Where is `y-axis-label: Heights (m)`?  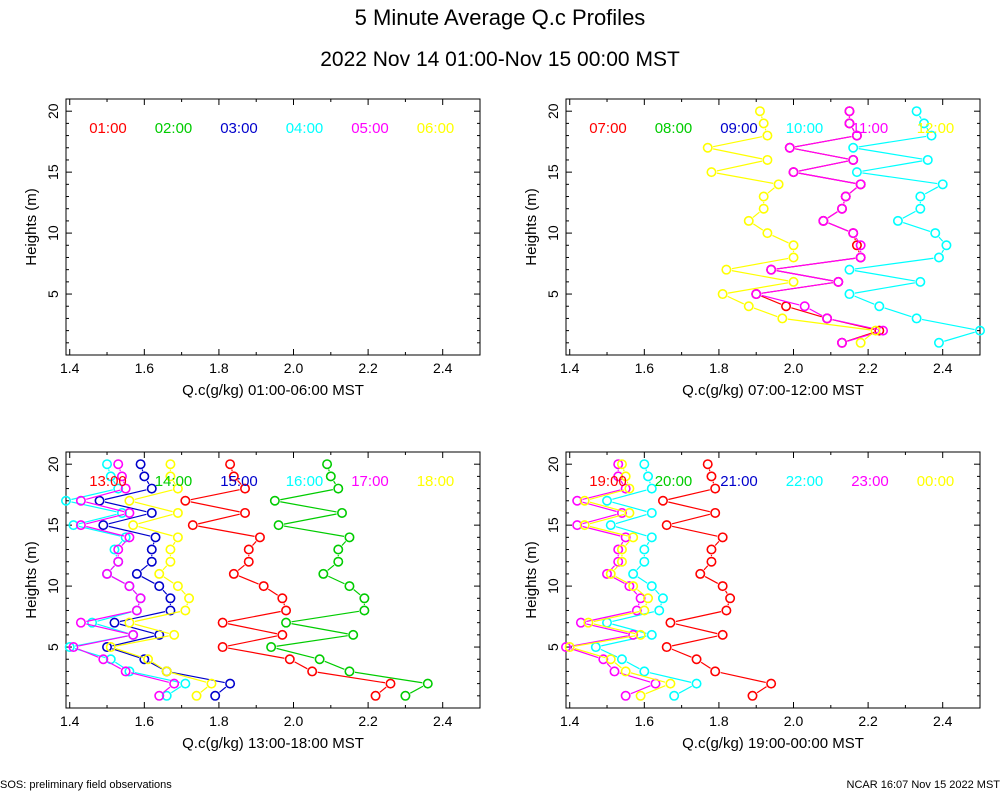 y-axis-label: Heights (m) is located at coordinates (31, 580).